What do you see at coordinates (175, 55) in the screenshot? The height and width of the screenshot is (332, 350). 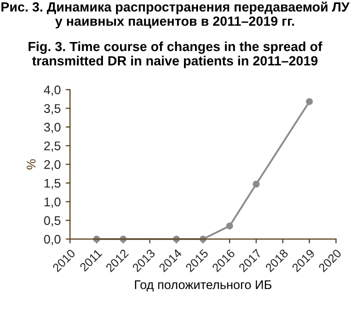 I see `chart-subtitle: Fig. 3. Time course of changes in the spread of transmitted DR in naive patients in 2011–2019` at bounding box center [175, 55].